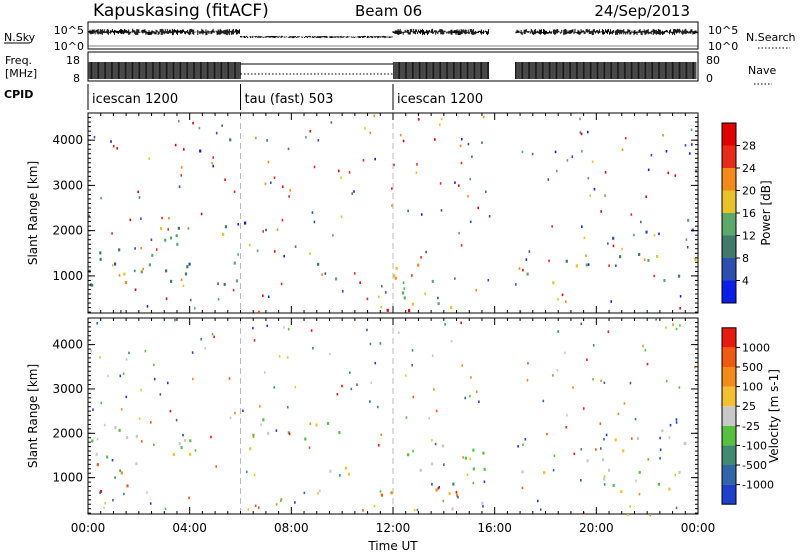 The height and width of the screenshot is (554, 800). What do you see at coordinates (69, 46) in the screenshot?
I see `noise-left-tick-bottom: 10^0` at bounding box center [69, 46].